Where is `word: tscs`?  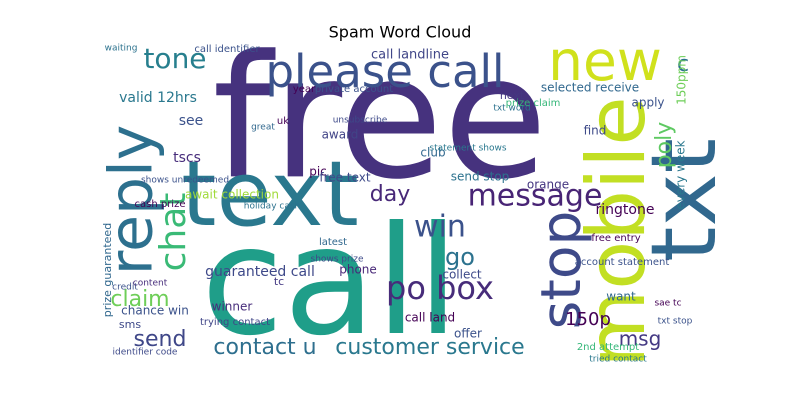 word: tscs is located at coordinates (187, 158).